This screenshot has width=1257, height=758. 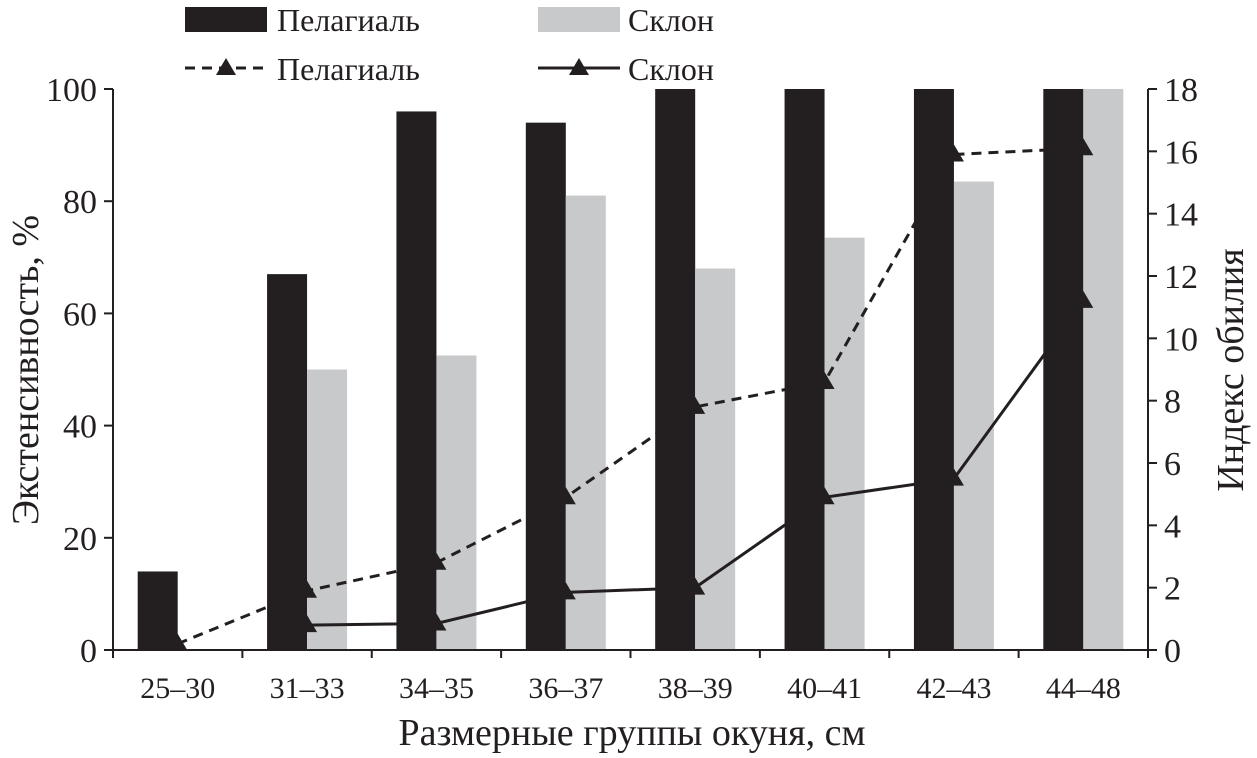 What do you see at coordinates (436, 688) in the screenshot?
I see `x-tick-label-2: 34–35` at bounding box center [436, 688].